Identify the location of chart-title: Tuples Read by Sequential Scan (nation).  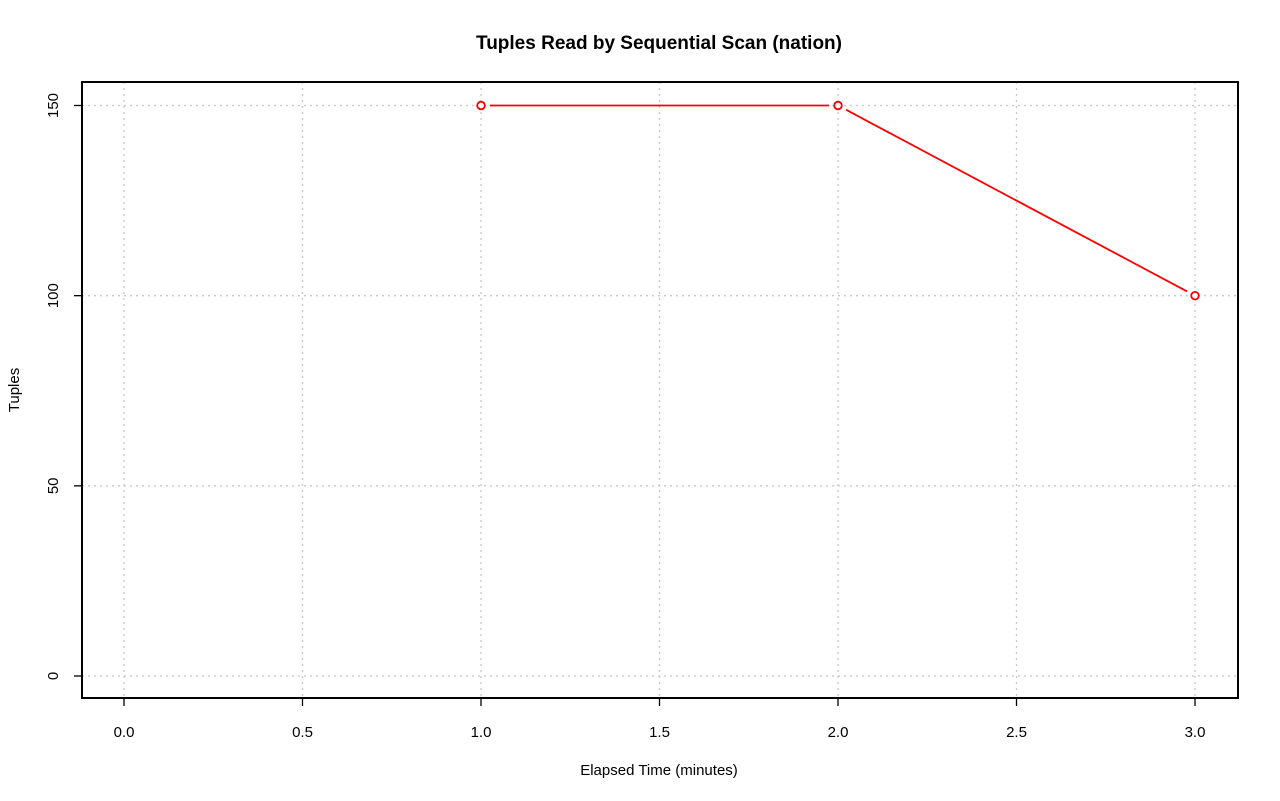
(659, 43).